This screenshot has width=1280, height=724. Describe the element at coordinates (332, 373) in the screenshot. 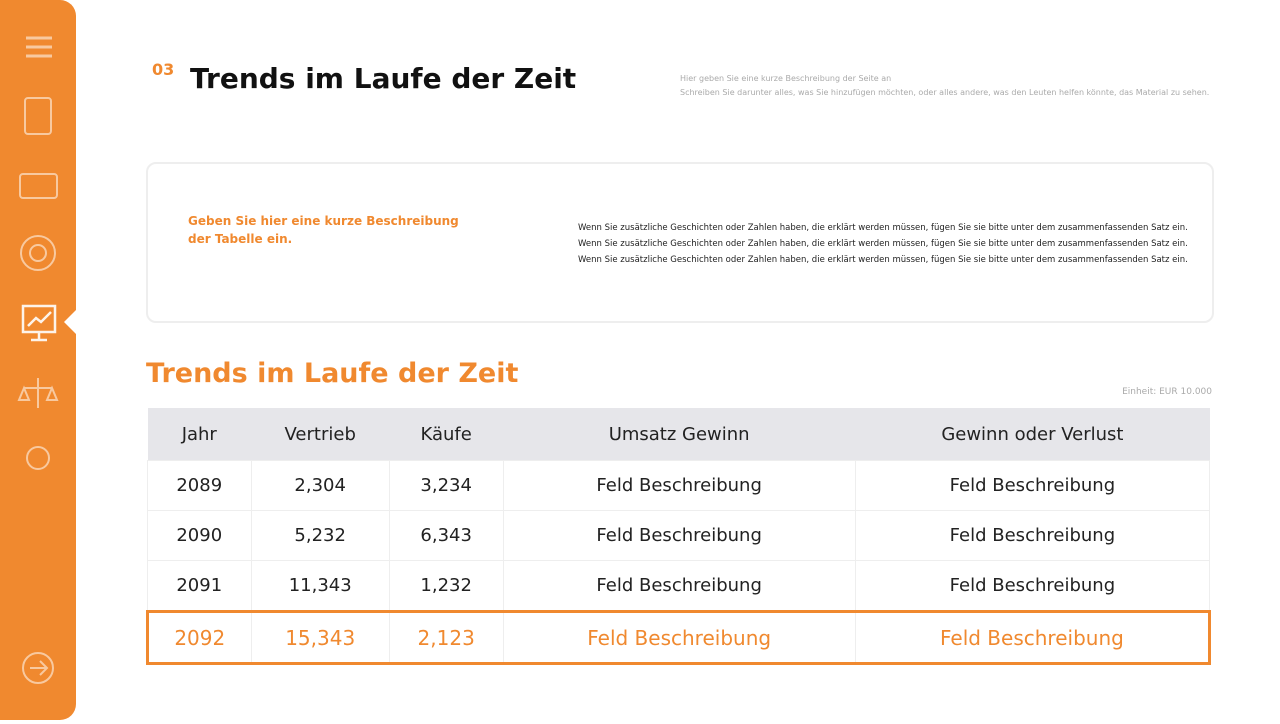

I see `table-title: Trends im Laufe der Zeit` at that location.